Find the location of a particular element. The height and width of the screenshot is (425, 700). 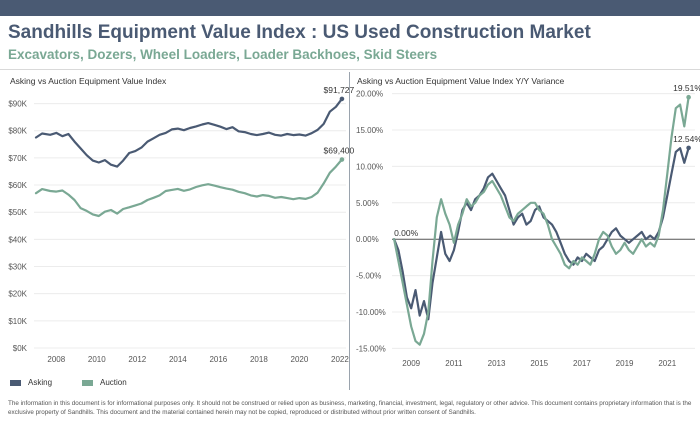

panel-divider is located at coordinates (349, 231).